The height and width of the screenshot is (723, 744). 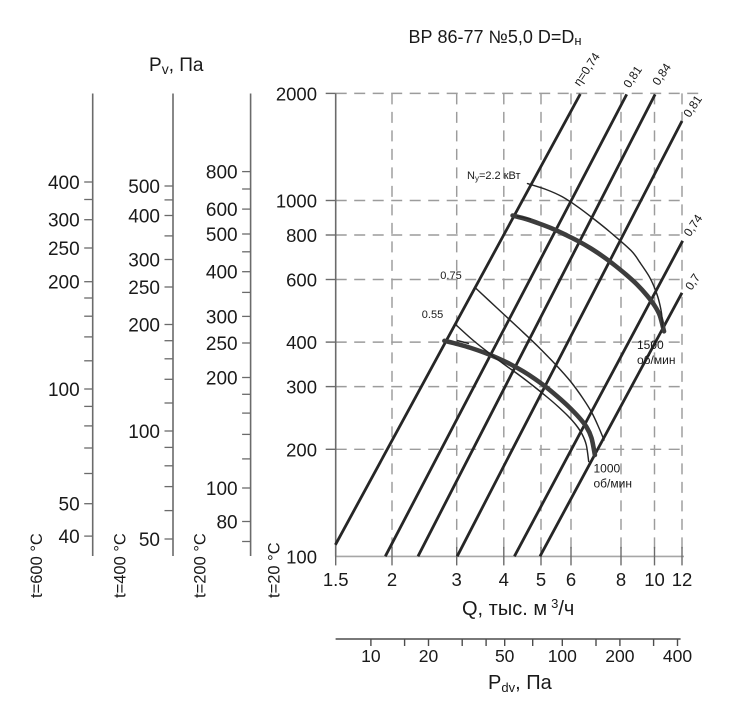 What do you see at coordinates (37, 565) in the screenshot?
I see `svg-text: t=600 °C` at bounding box center [37, 565].